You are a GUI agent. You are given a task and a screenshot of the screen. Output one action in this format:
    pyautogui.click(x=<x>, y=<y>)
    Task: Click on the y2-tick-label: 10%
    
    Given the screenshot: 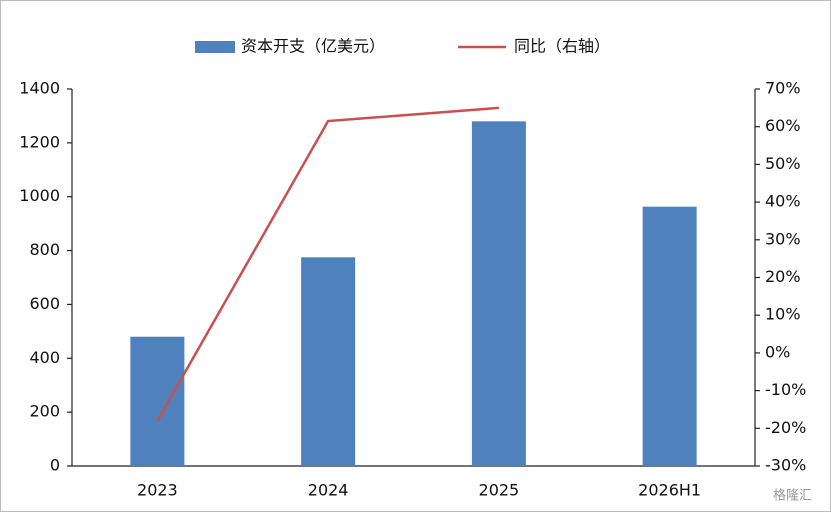 What is the action you would take?
    pyautogui.click(x=783, y=314)
    